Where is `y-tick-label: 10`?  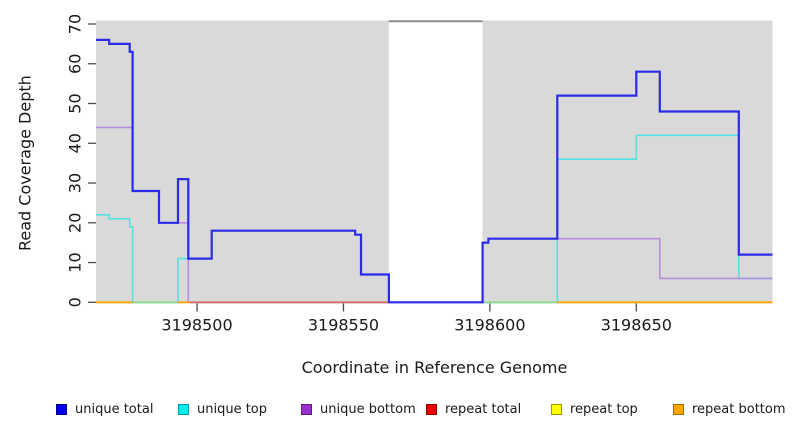 y-tick-label: 10 is located at coordinates (75, 262).